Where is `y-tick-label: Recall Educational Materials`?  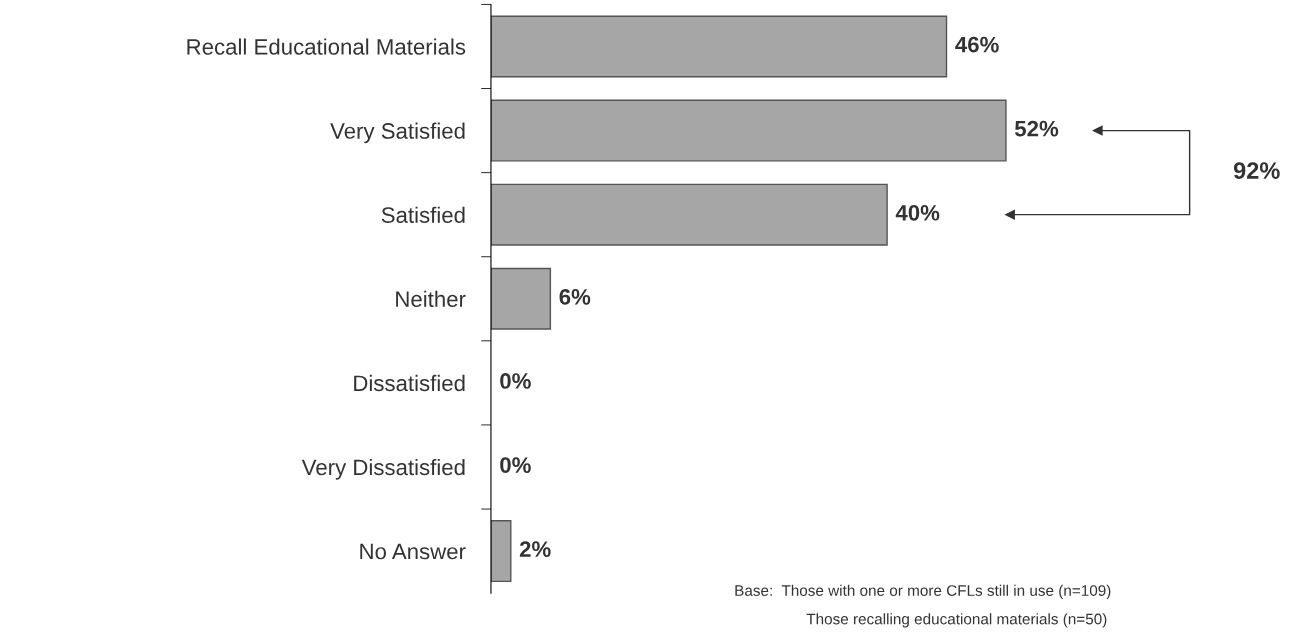 y-tick-label: Recall Educational Materials is located at coordinates (326, 46).